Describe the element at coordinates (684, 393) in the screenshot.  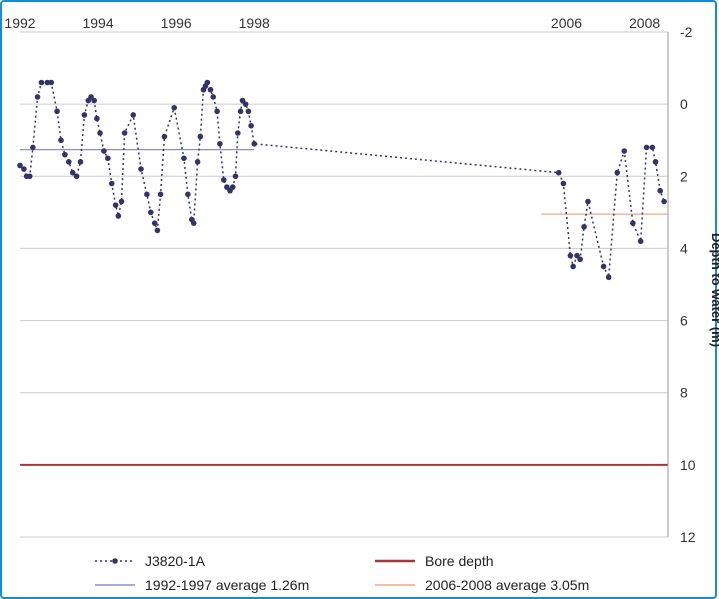
I see `y-tick-label: 8` at that location.